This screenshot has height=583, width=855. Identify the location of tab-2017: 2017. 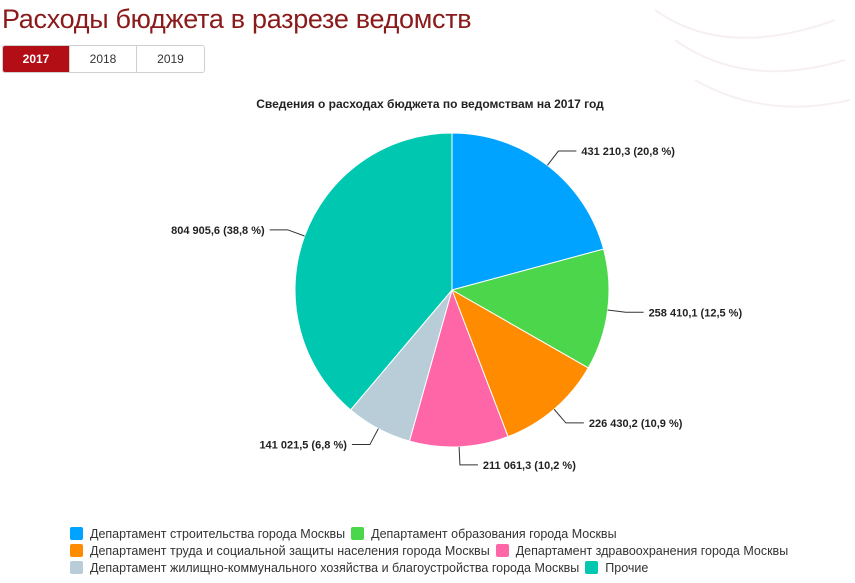
(36, 59).